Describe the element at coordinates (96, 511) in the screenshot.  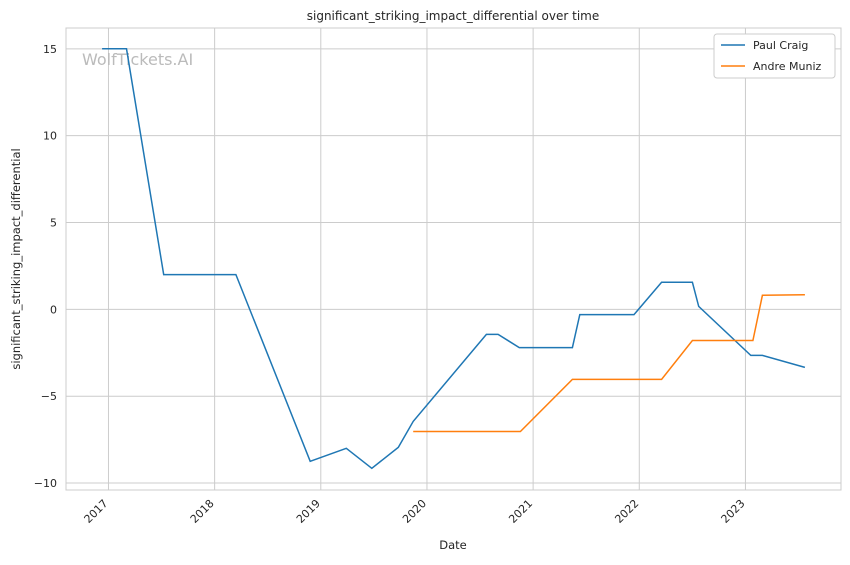
I see `x-tick-label: 2017` at that location.